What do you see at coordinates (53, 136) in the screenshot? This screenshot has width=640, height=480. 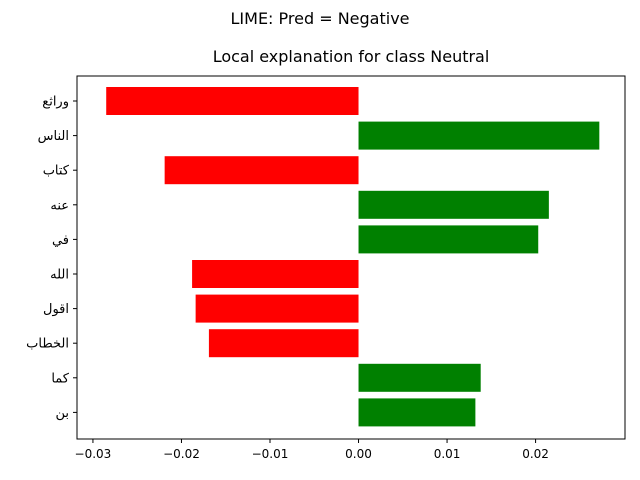 I see `y-tick-label: الناس` at bounding box center [53, 136].